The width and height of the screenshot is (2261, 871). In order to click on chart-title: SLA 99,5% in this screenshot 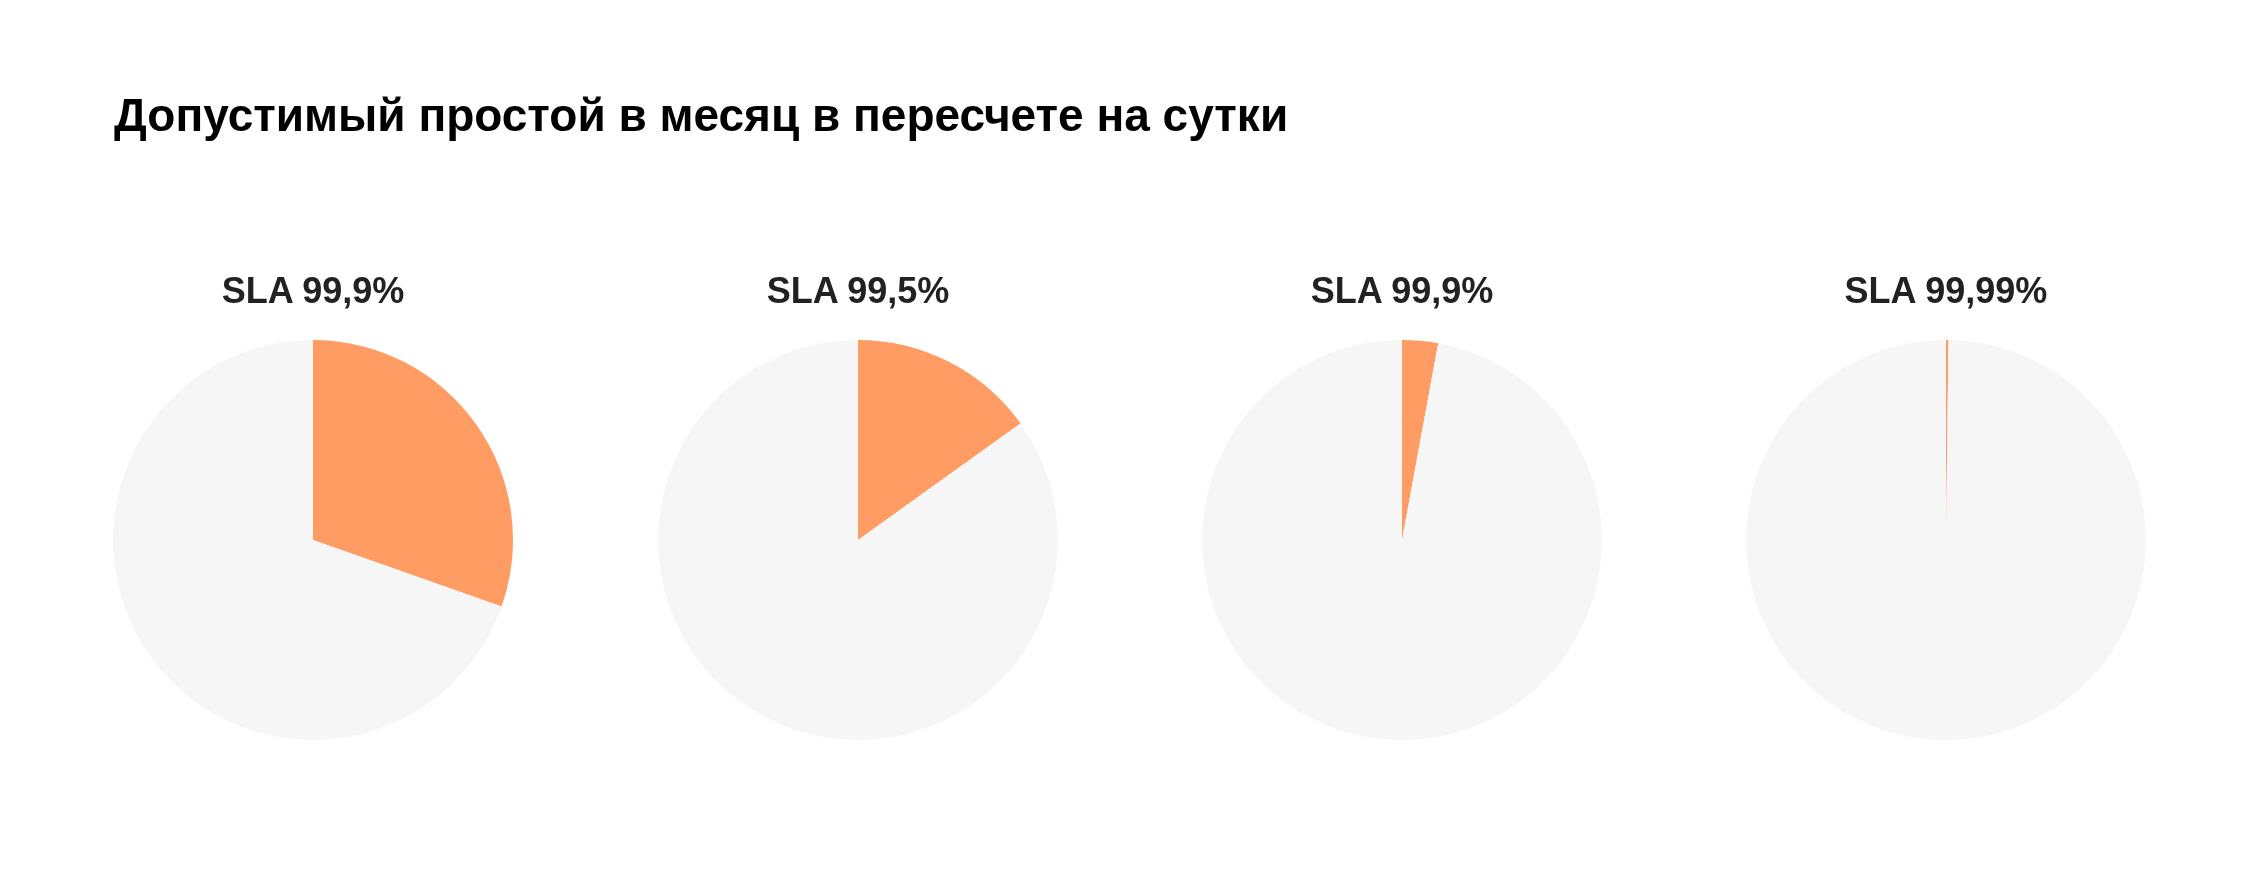, I will do `click(858, 291)`.